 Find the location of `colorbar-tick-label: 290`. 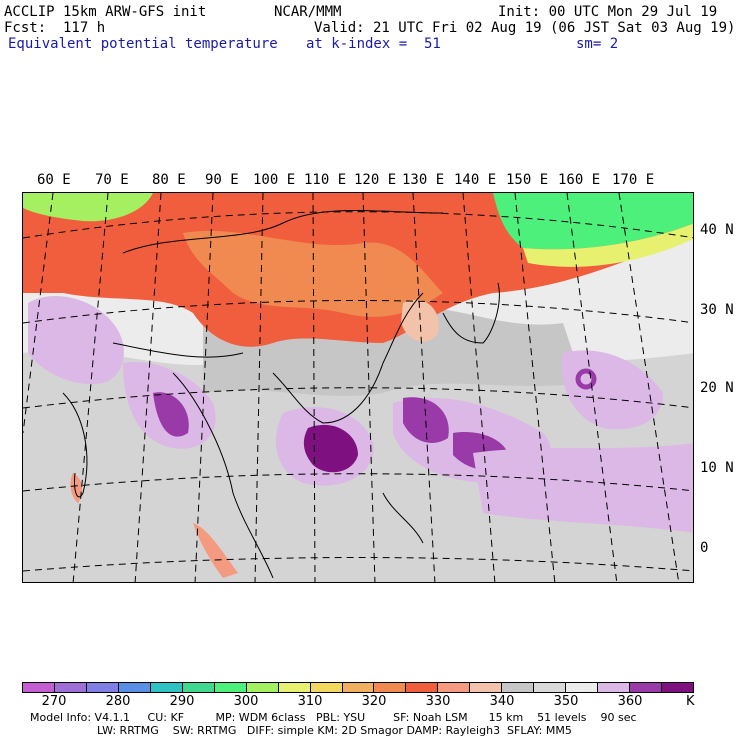

colorbar-tick-label: 290 is located at coordinates (182, 701).